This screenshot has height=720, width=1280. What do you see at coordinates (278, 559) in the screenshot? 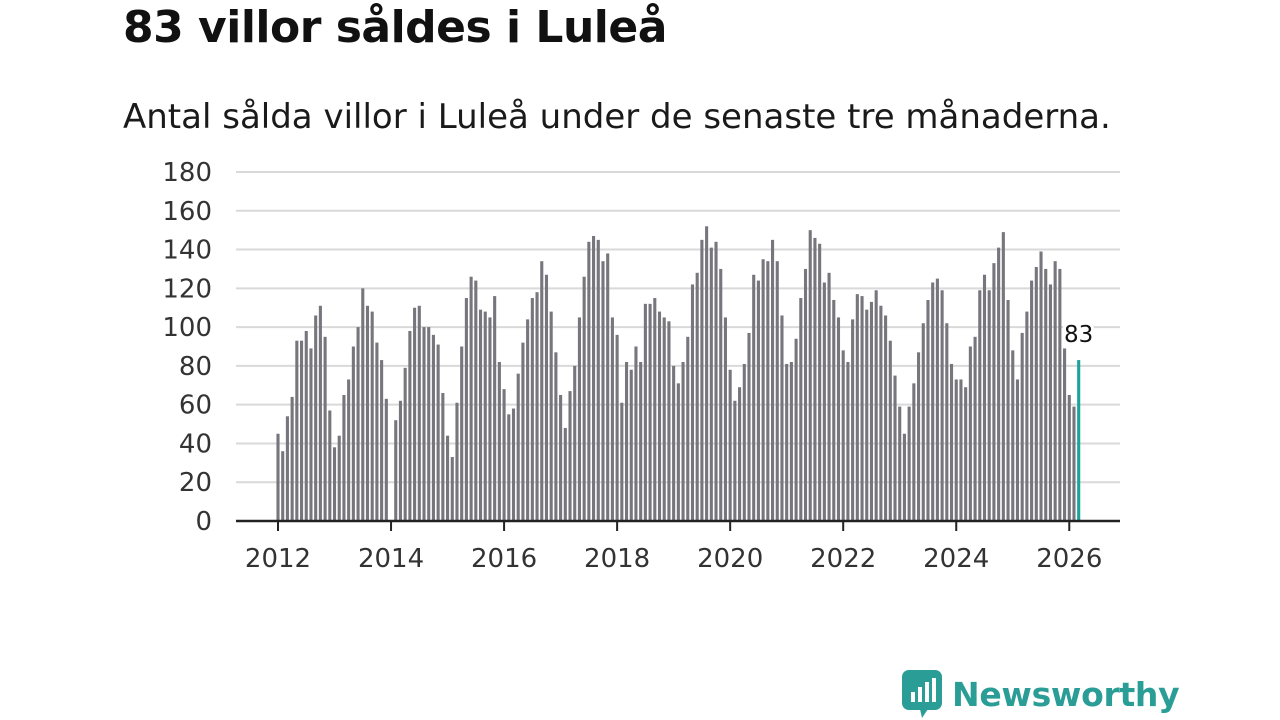
I see `x-tick-label-2012: 2012` at bounding box center [278, 559].